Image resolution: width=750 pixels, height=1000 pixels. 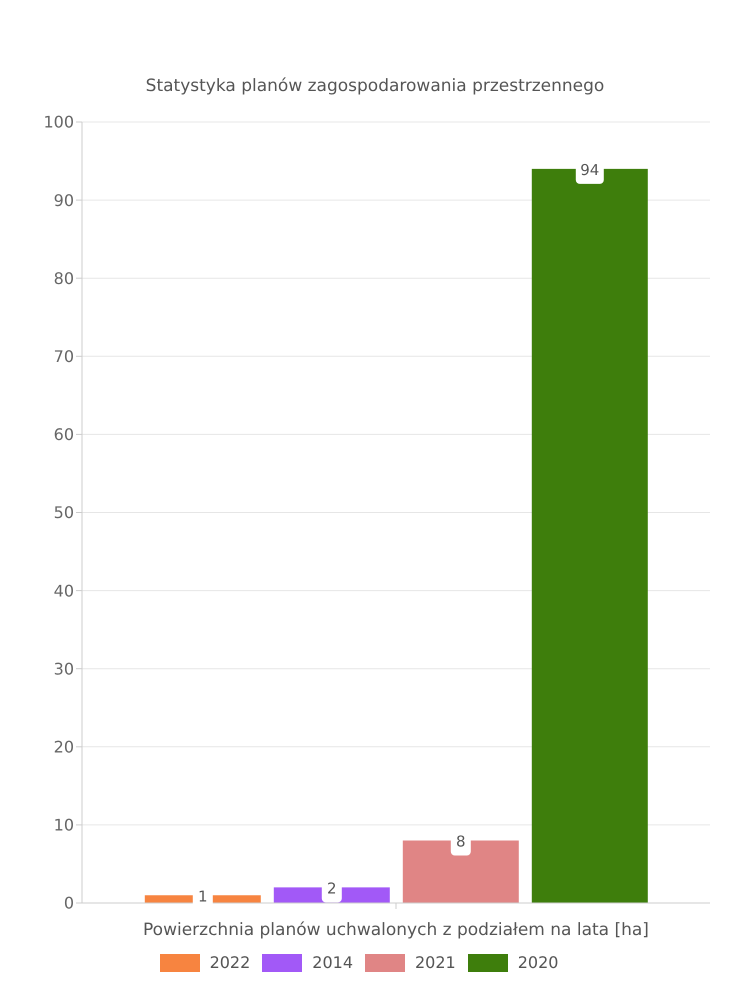 What do you see at coordinates (332, 962) in the screenshot?
I see `legend-label: 2014` at bounding box center [332, 962].